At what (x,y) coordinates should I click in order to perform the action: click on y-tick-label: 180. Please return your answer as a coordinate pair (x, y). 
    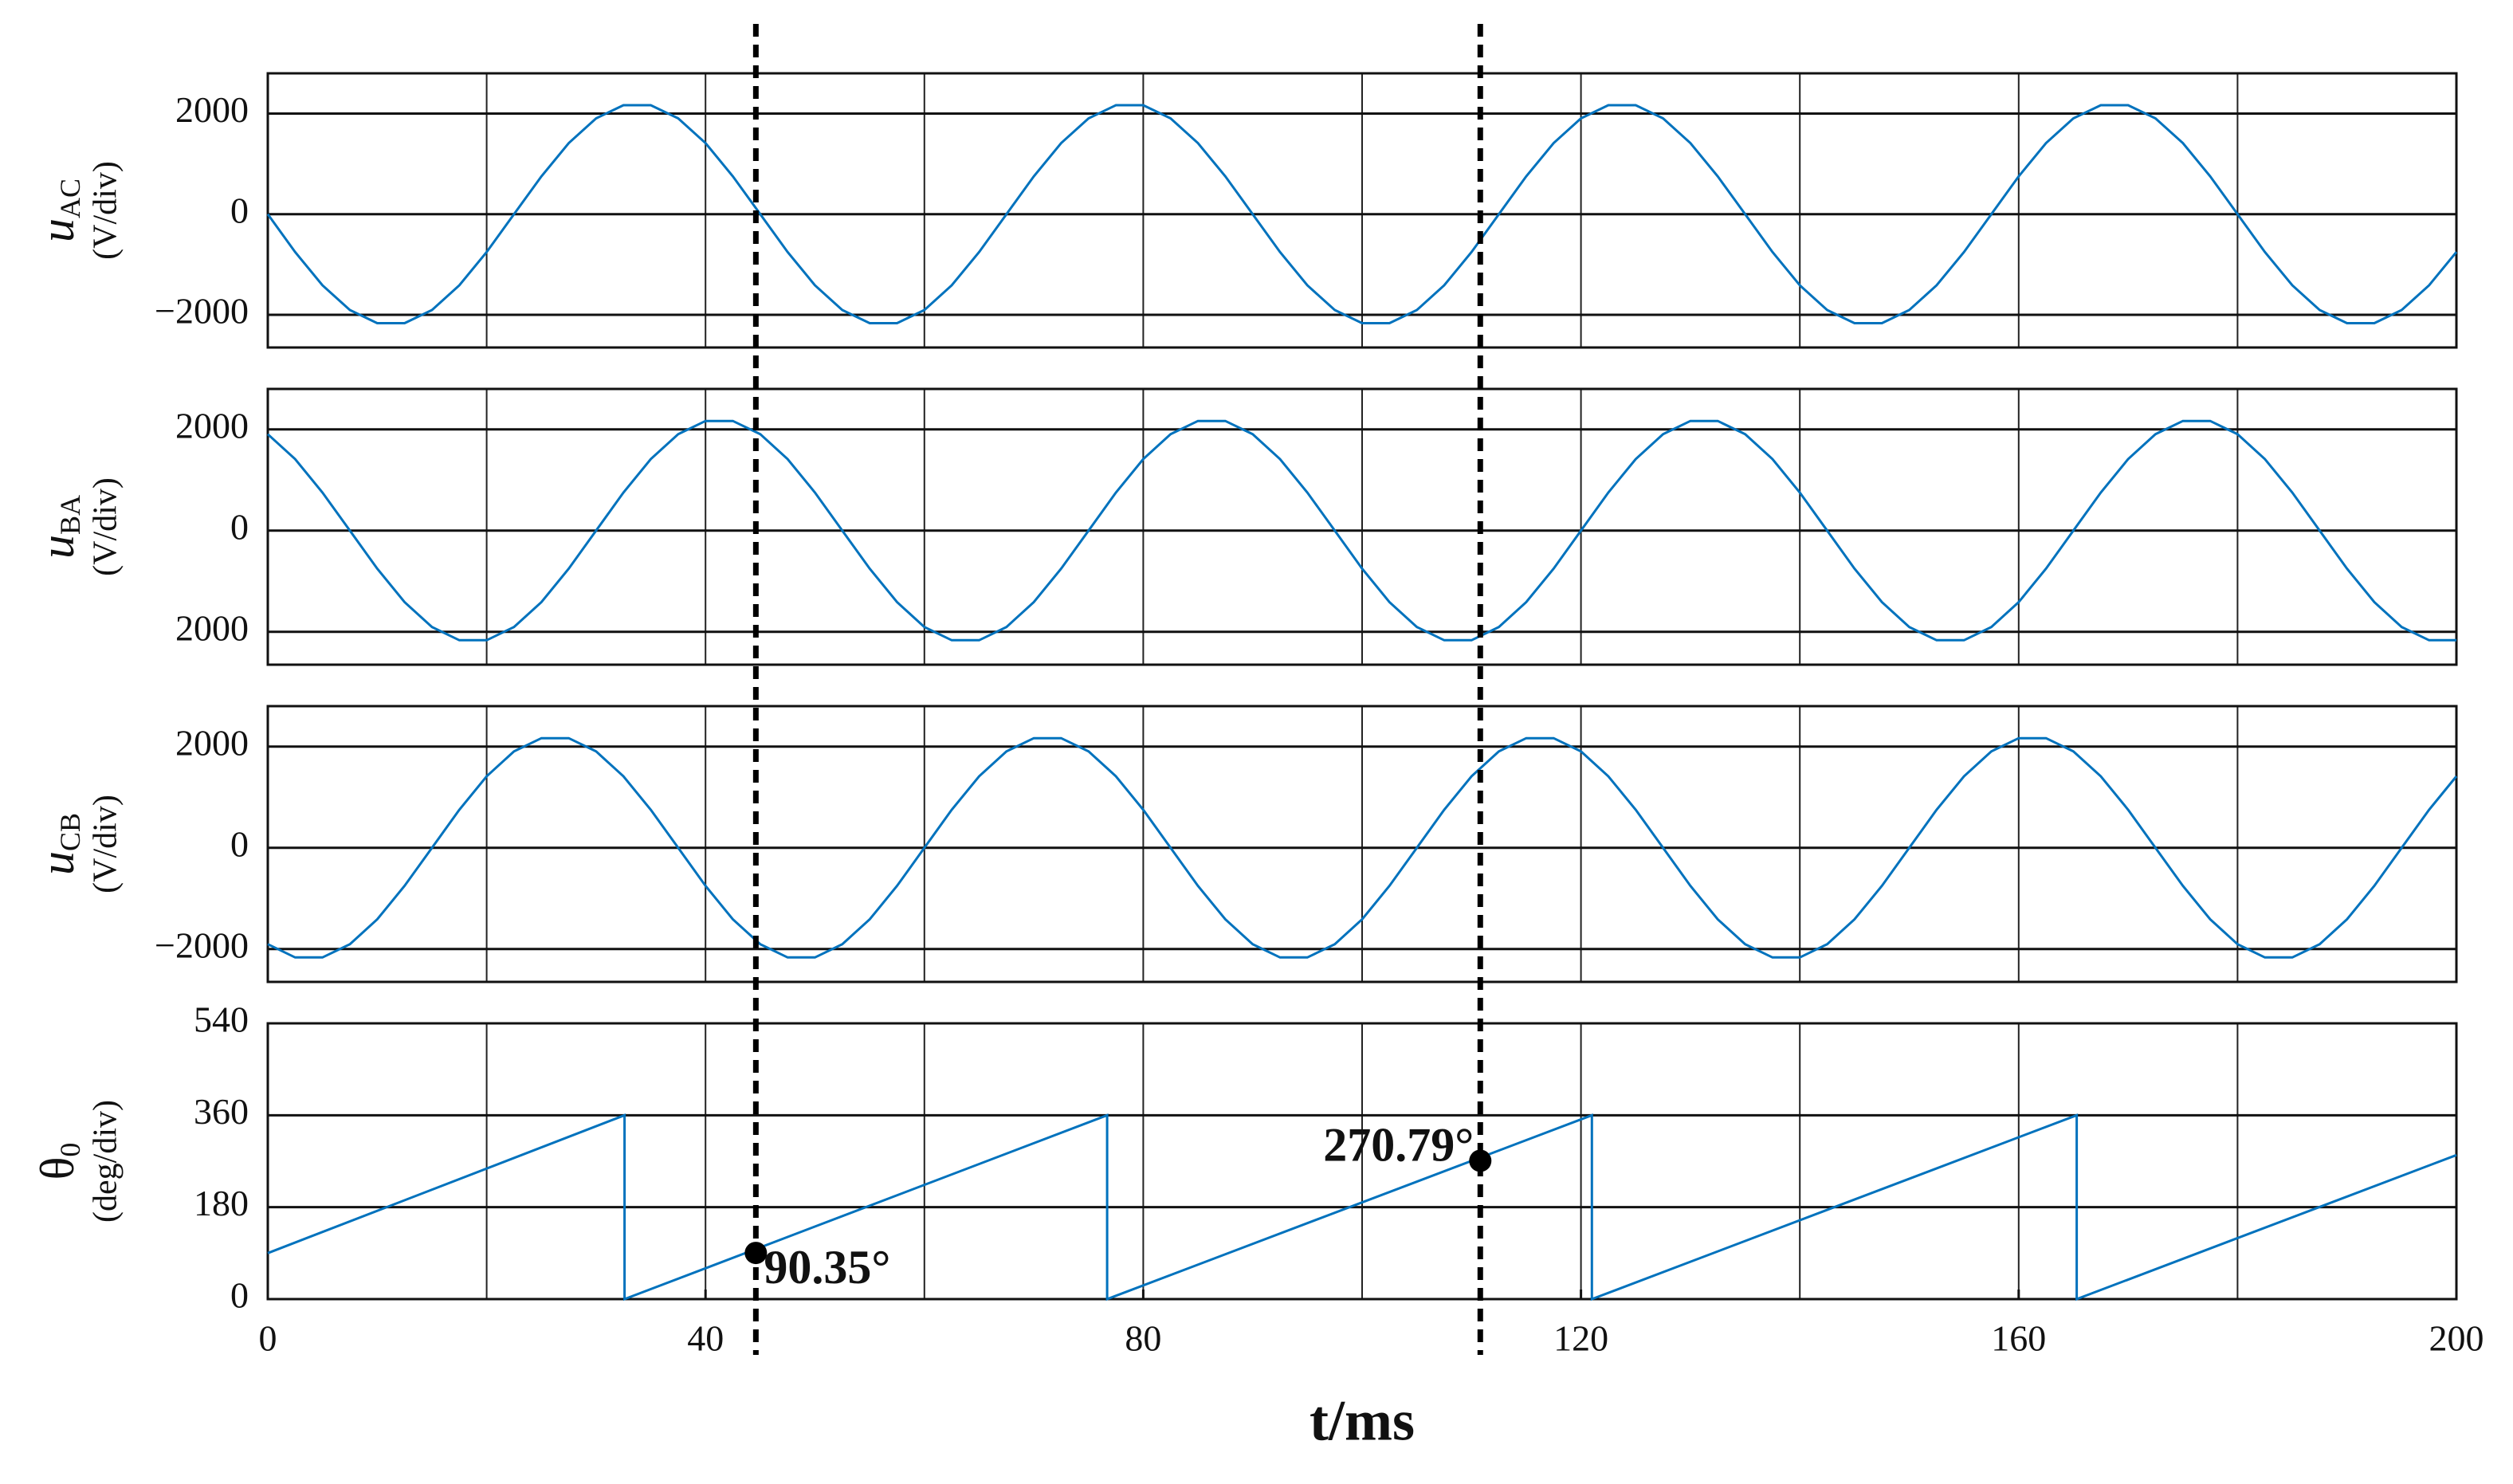
    Looking at the image, I should click on (221, 1203).